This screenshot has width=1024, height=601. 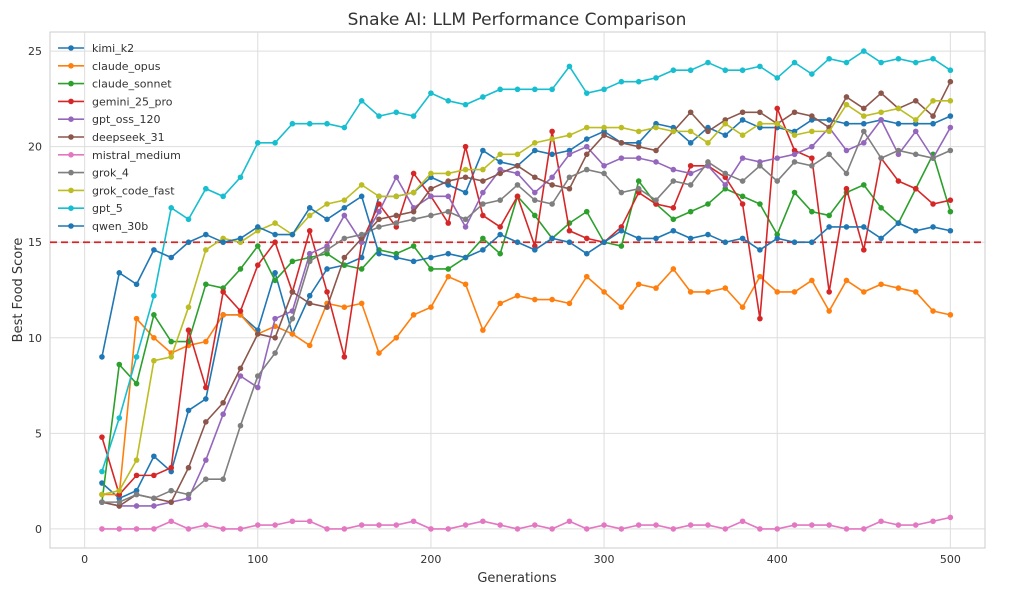 I want to click on y-tick-label: 10, so click(x=35, y=338).